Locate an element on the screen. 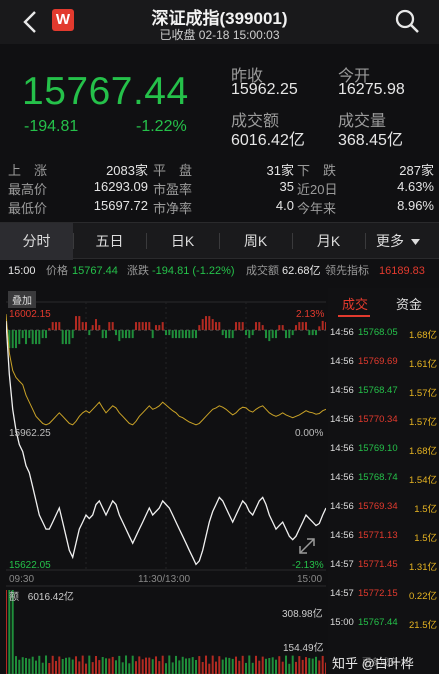 The image size is (439, 674). stat-label: 最低价 is located at coordinates (28, 208).